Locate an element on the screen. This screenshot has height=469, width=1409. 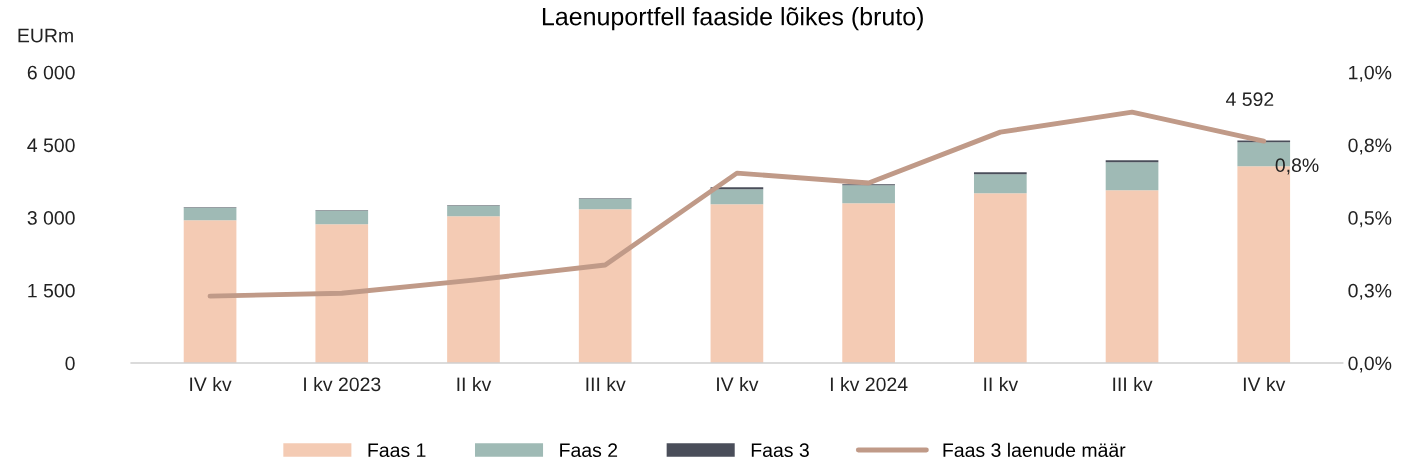
total-label: 4 592 is located at coordinates (1249, 99).